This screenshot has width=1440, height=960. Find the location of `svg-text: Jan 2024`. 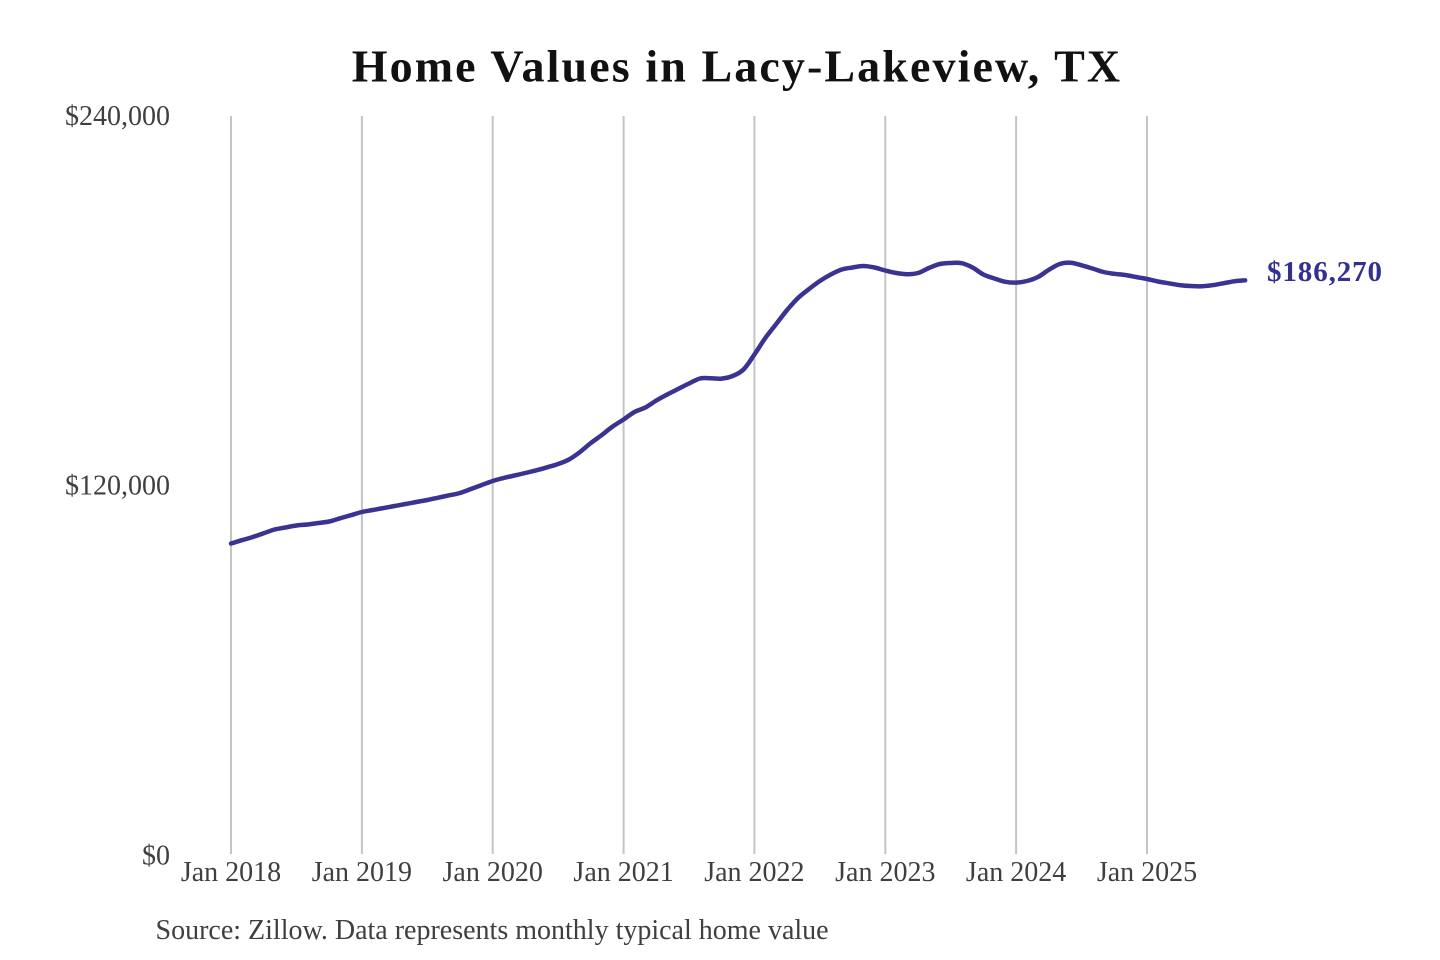

svg-text: Jan 2024 is located at coordinates (1016, 872).